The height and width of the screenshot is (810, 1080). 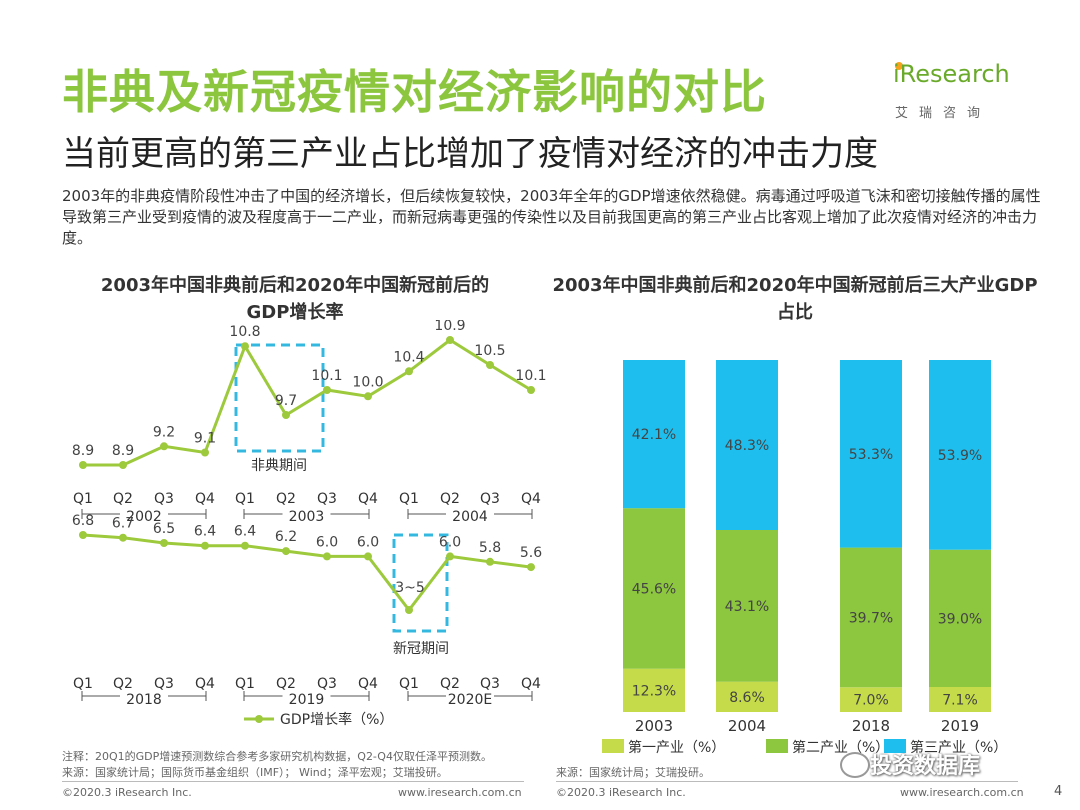 I want to click on data-label: 3~5, so click(x=410, y=588).